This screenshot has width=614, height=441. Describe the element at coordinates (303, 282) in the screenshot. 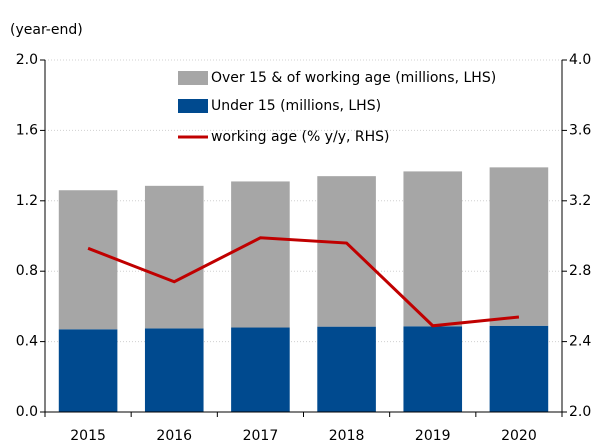

I see `line` at that location.